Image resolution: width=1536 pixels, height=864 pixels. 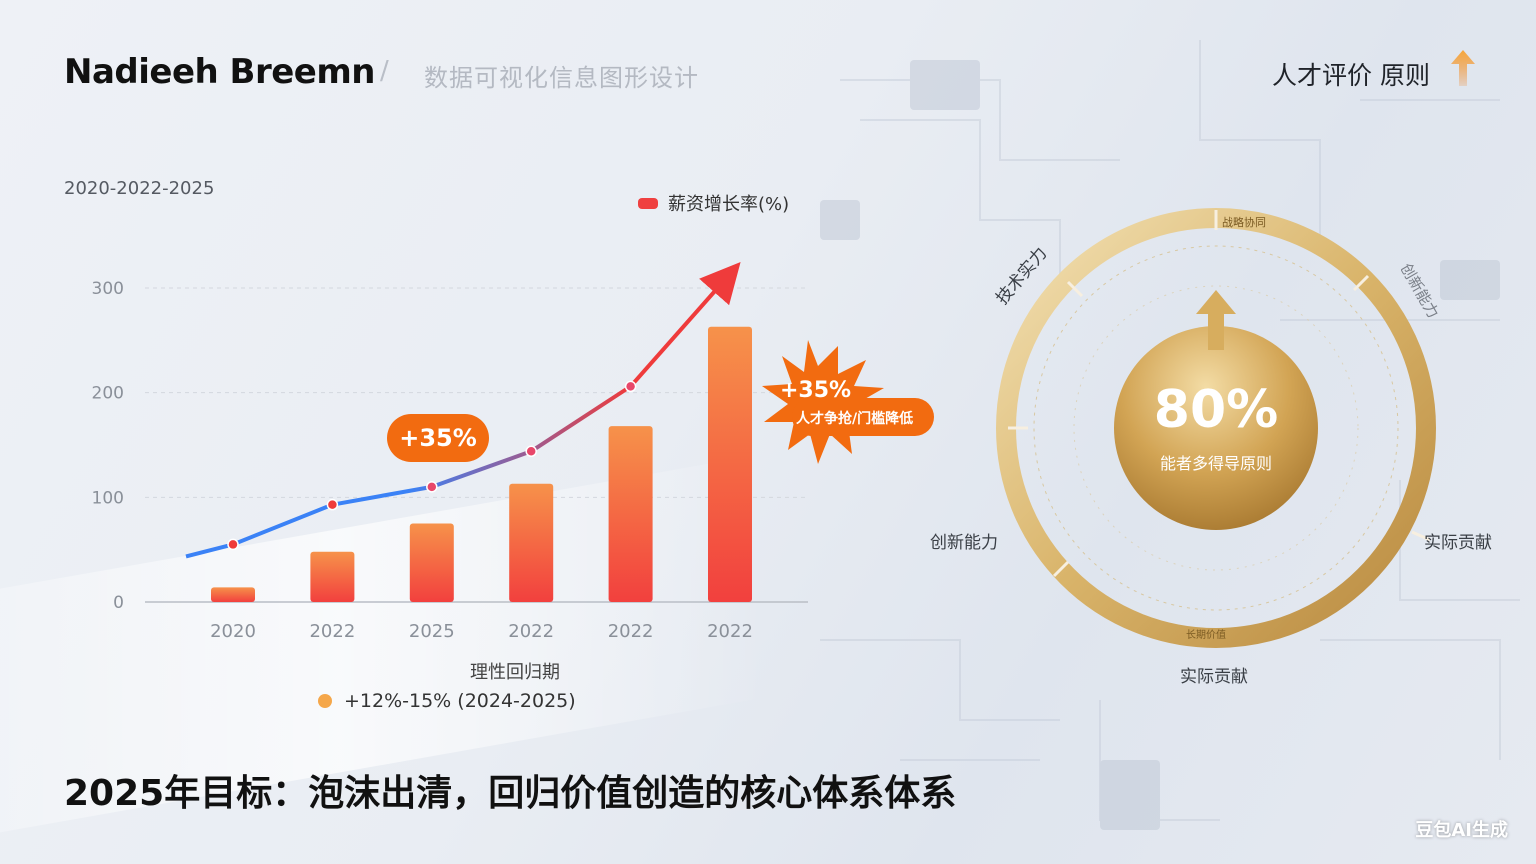 I want to click on ring-label-right: 实际贡献, so click(x=1458, y=543).